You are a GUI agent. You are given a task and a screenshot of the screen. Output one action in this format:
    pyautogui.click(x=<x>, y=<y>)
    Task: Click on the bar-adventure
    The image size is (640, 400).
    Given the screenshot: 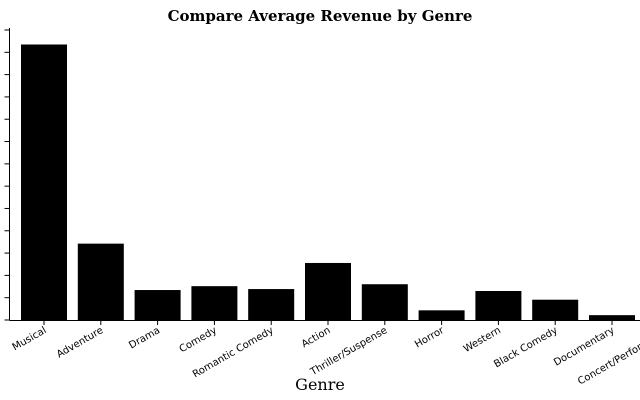 What is the action you would take?
    pyautogui.click(x=100, y=281)
    